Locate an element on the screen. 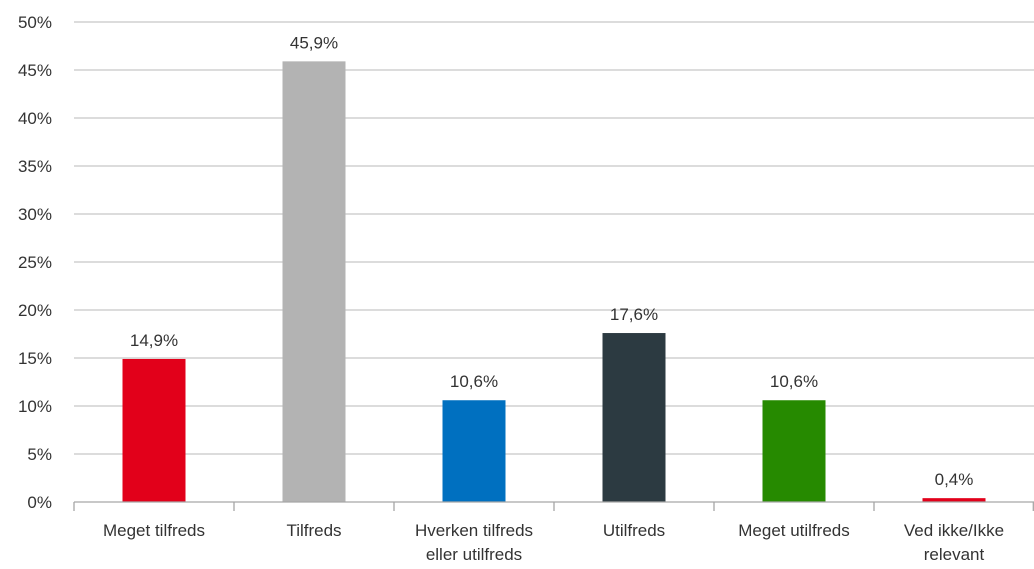 The image size is (1034, 569). category-label: Meget tilfreds is located at coordinates (154, 530).